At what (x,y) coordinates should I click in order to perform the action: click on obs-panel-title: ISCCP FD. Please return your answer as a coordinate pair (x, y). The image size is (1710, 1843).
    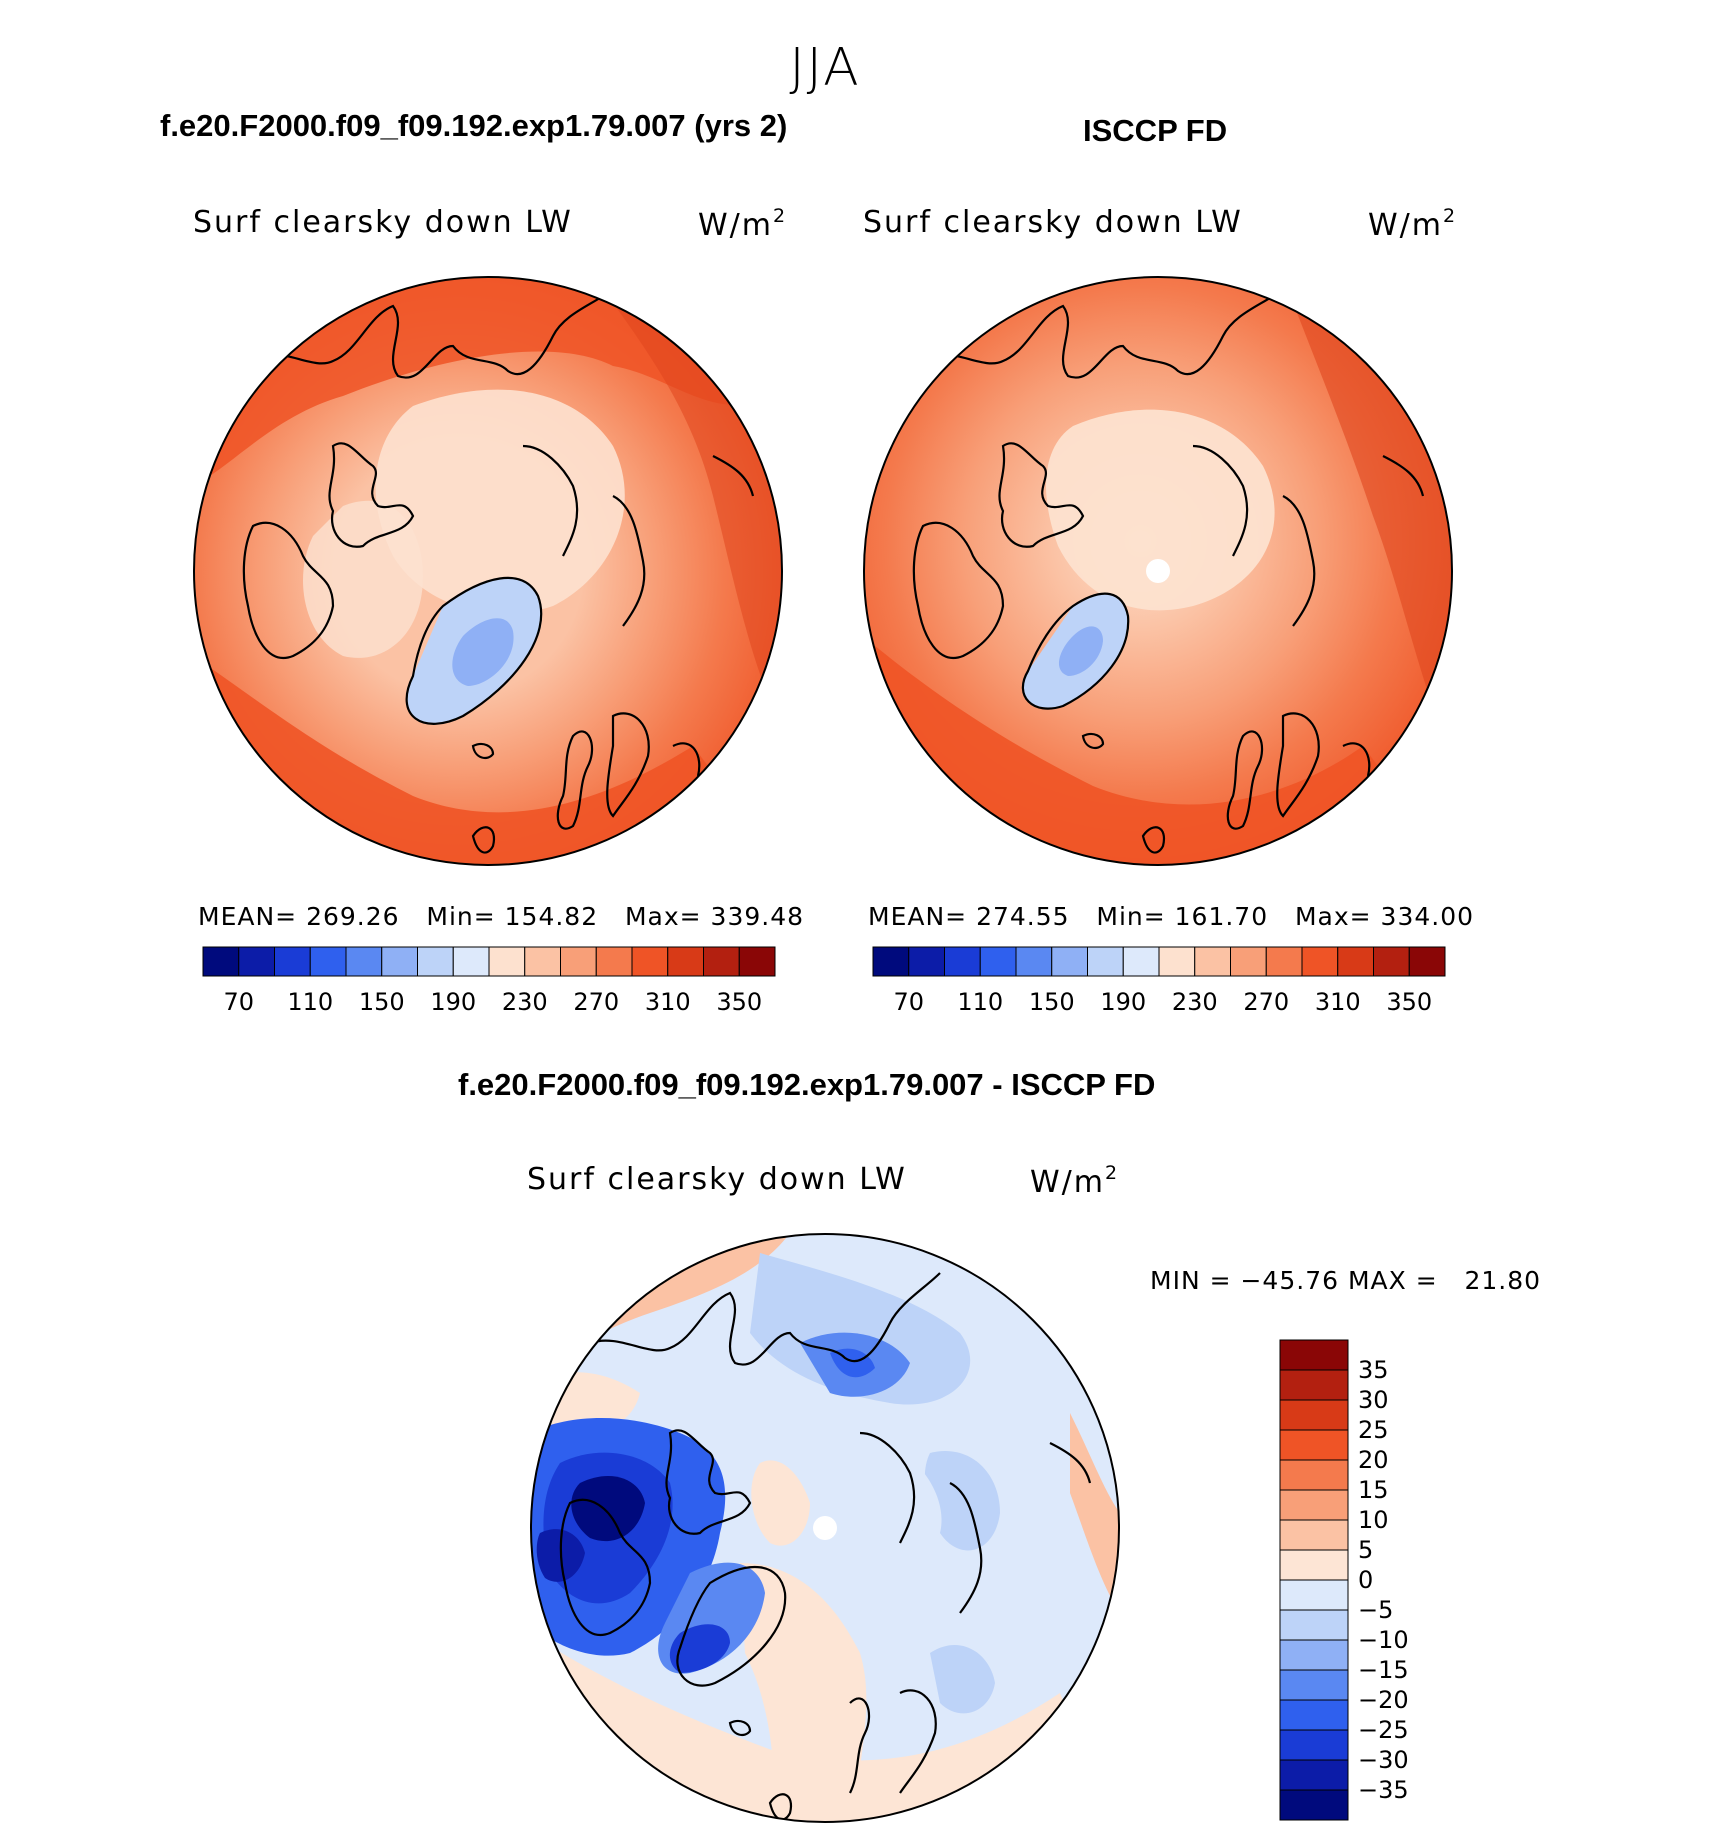
    Looking at the image, I should click on (1155, 130).